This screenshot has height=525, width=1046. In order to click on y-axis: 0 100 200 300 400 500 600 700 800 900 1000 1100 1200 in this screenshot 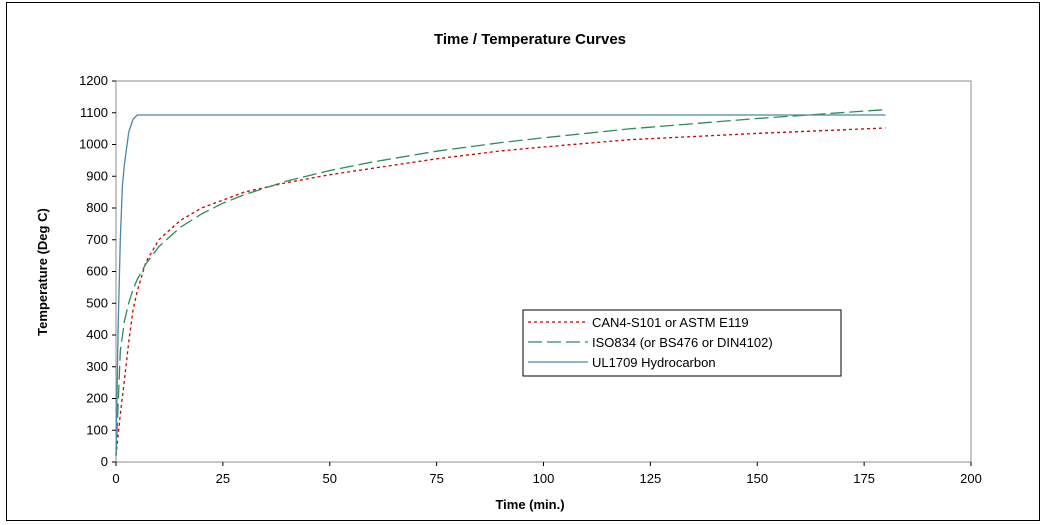, I will do `click(97, 271)`.